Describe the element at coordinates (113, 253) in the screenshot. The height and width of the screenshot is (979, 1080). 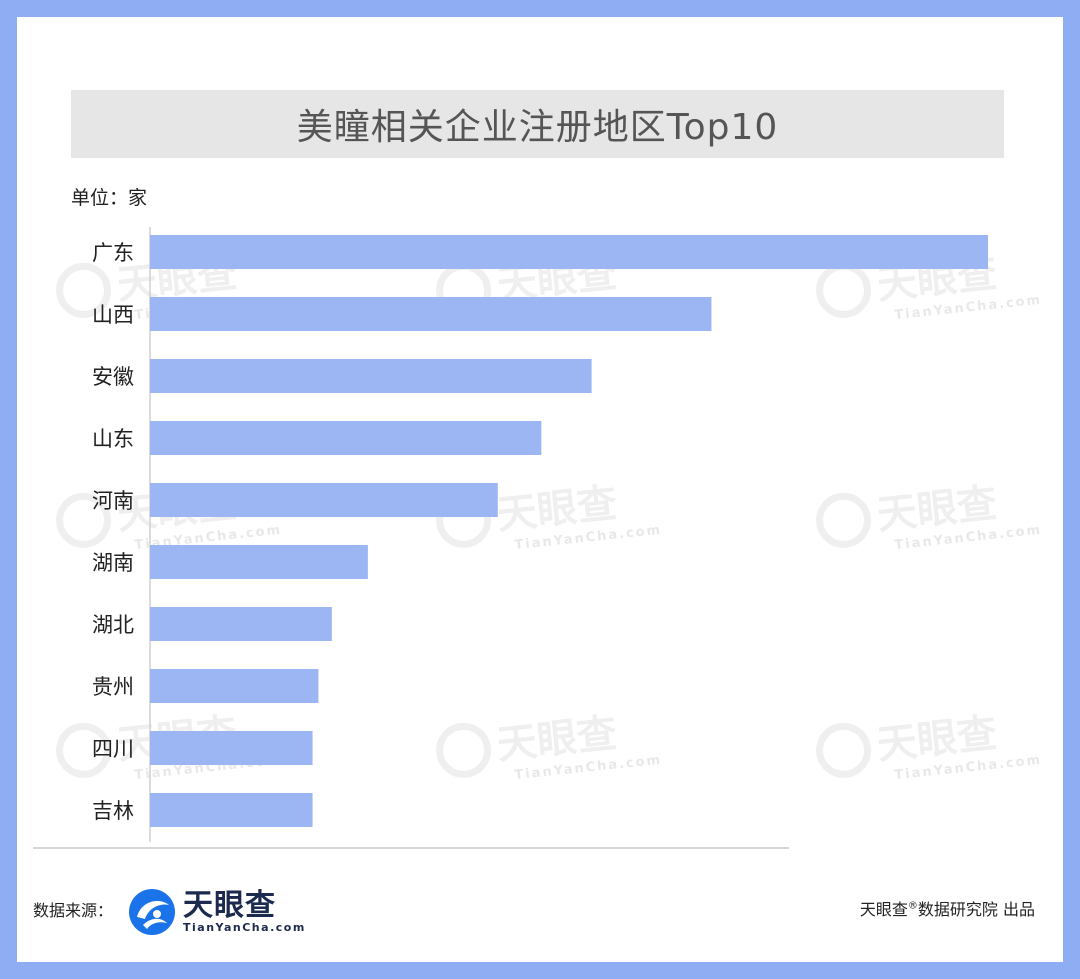
I see `category-label-0: 广东` at that location.